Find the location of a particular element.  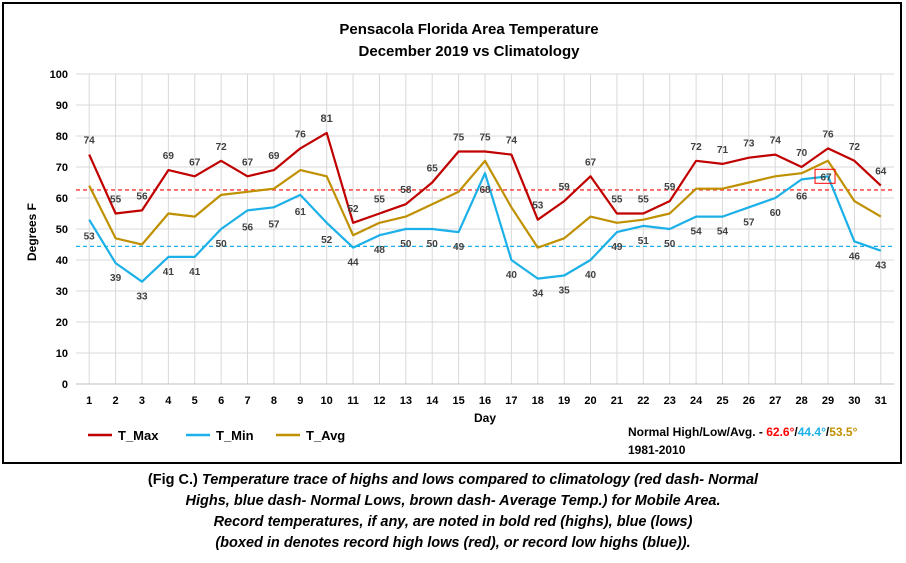

normal-avg-value: 53.5° is located at coordinates (843, 432).